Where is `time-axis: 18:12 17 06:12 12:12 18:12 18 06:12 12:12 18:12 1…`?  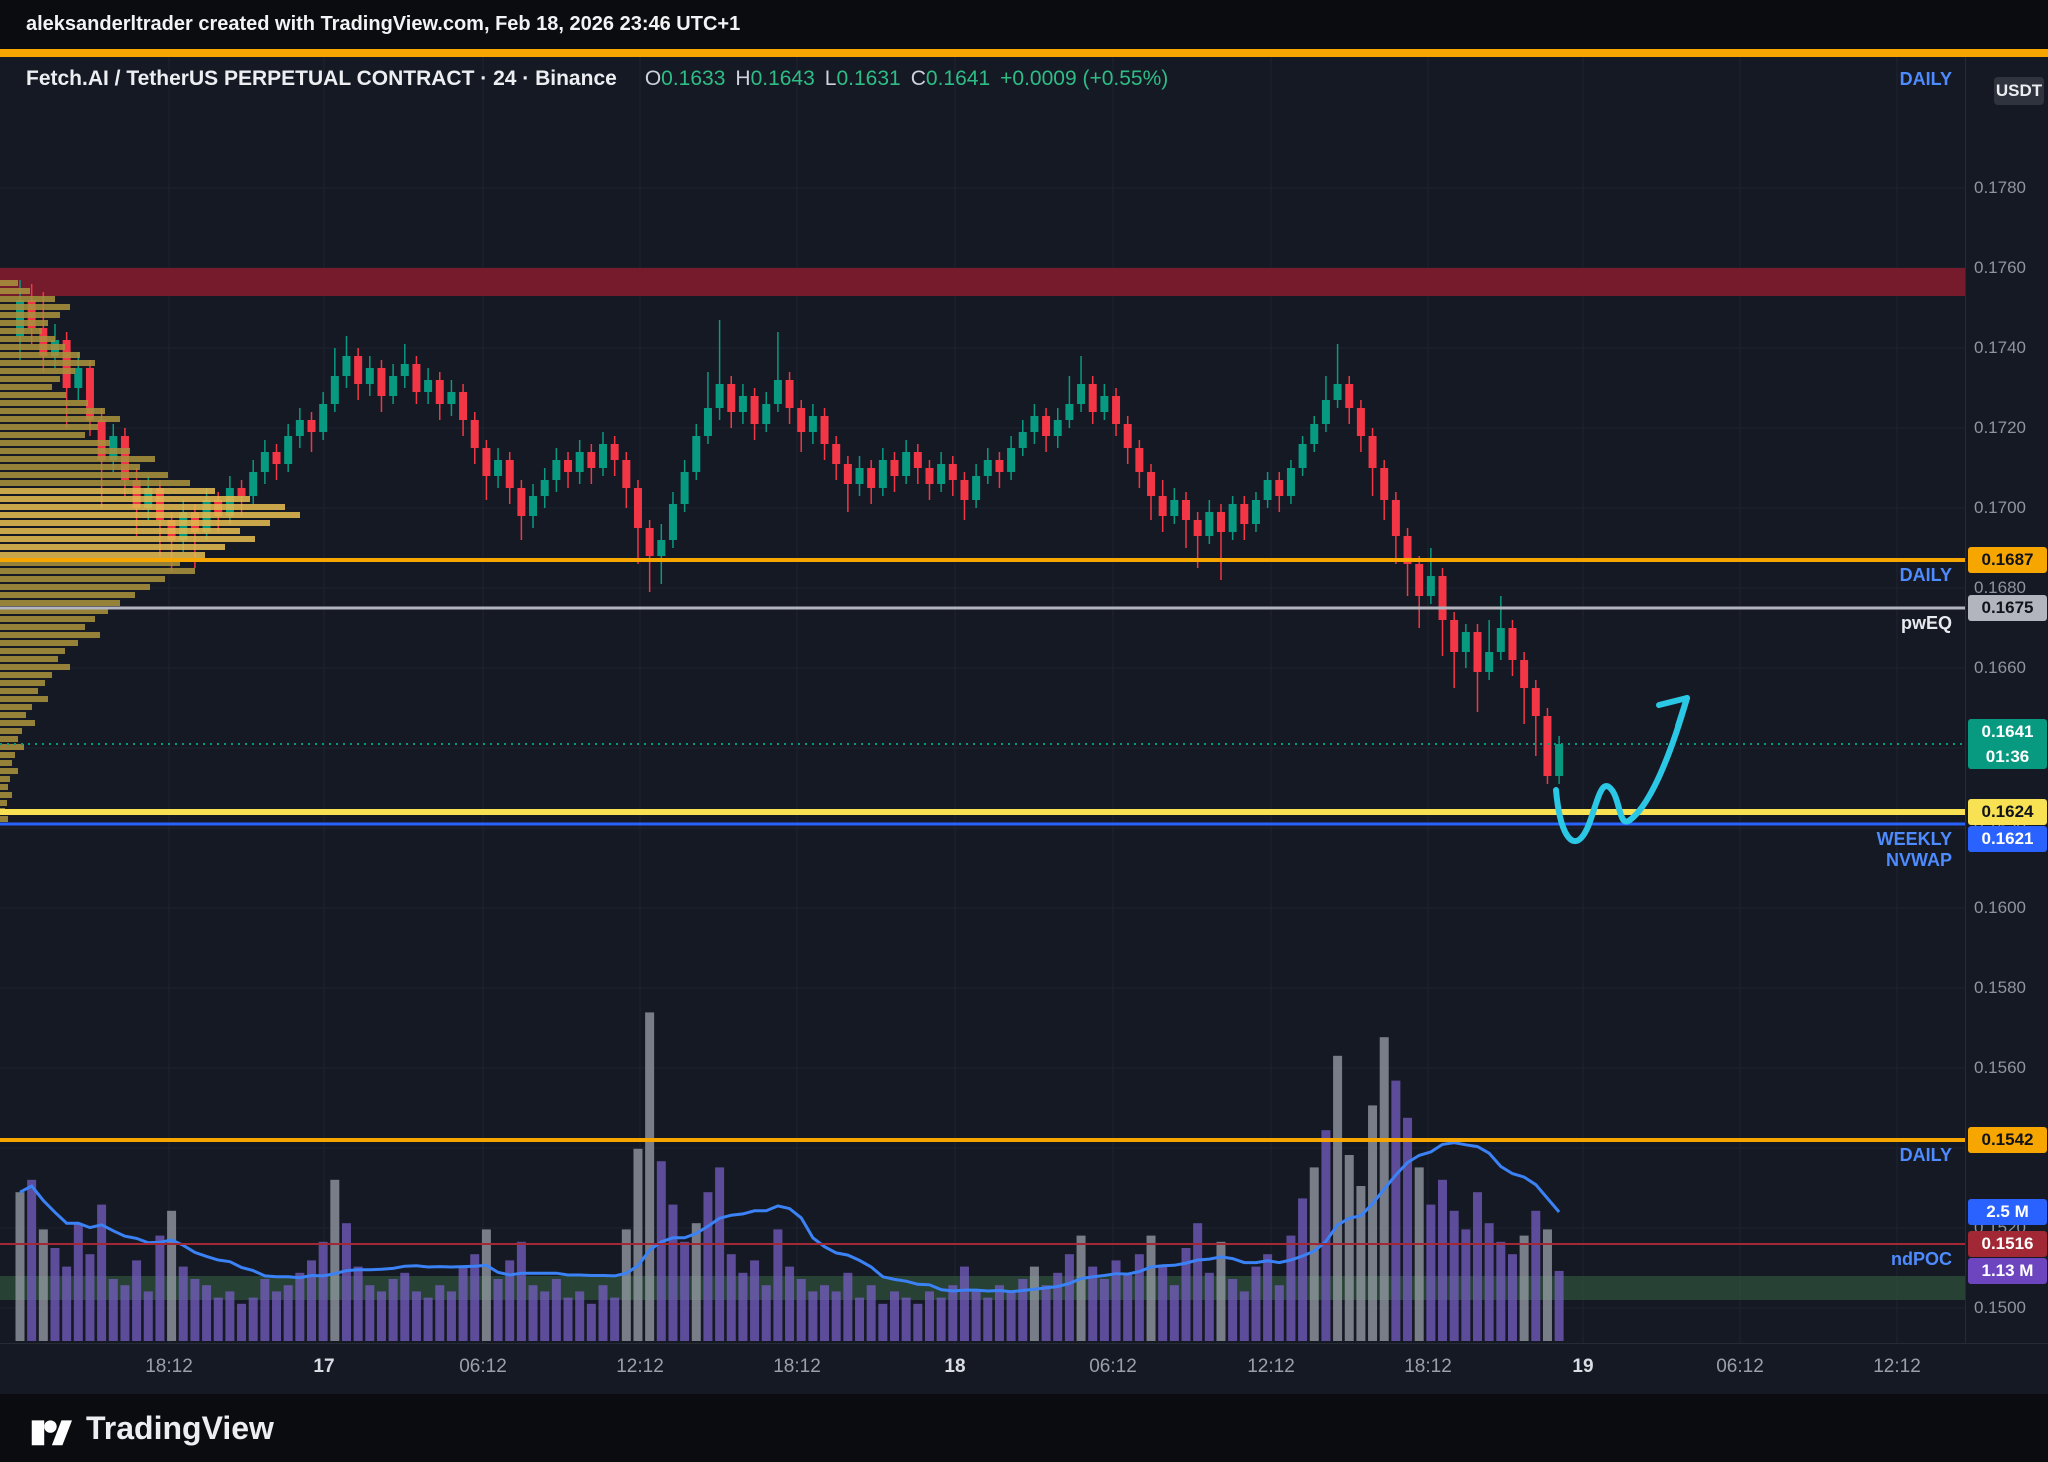
time-axis: 18:12 17 06:12 12:12 18:12 18 06:12 12:12 18:12 1… is located at coordinates (1024, 1368).